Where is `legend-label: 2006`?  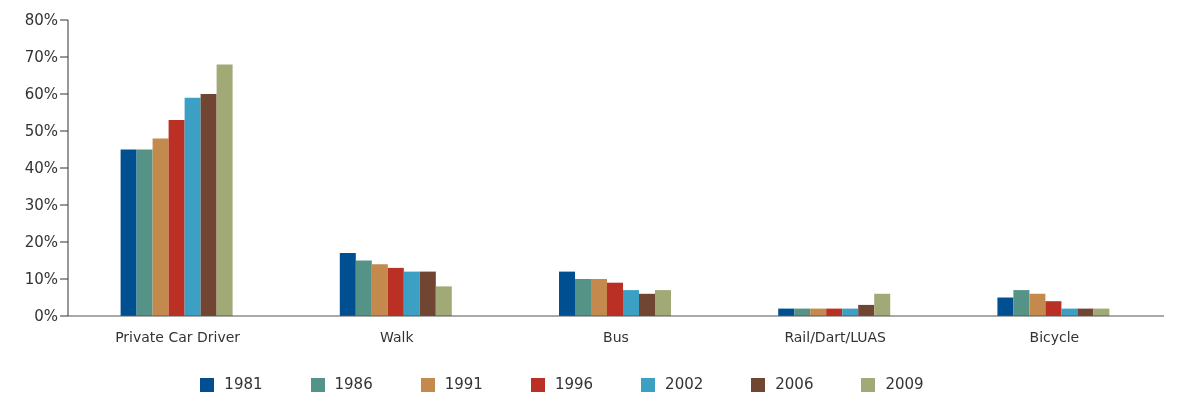 legend-label: 2006 is located at coordinates (794, 384).